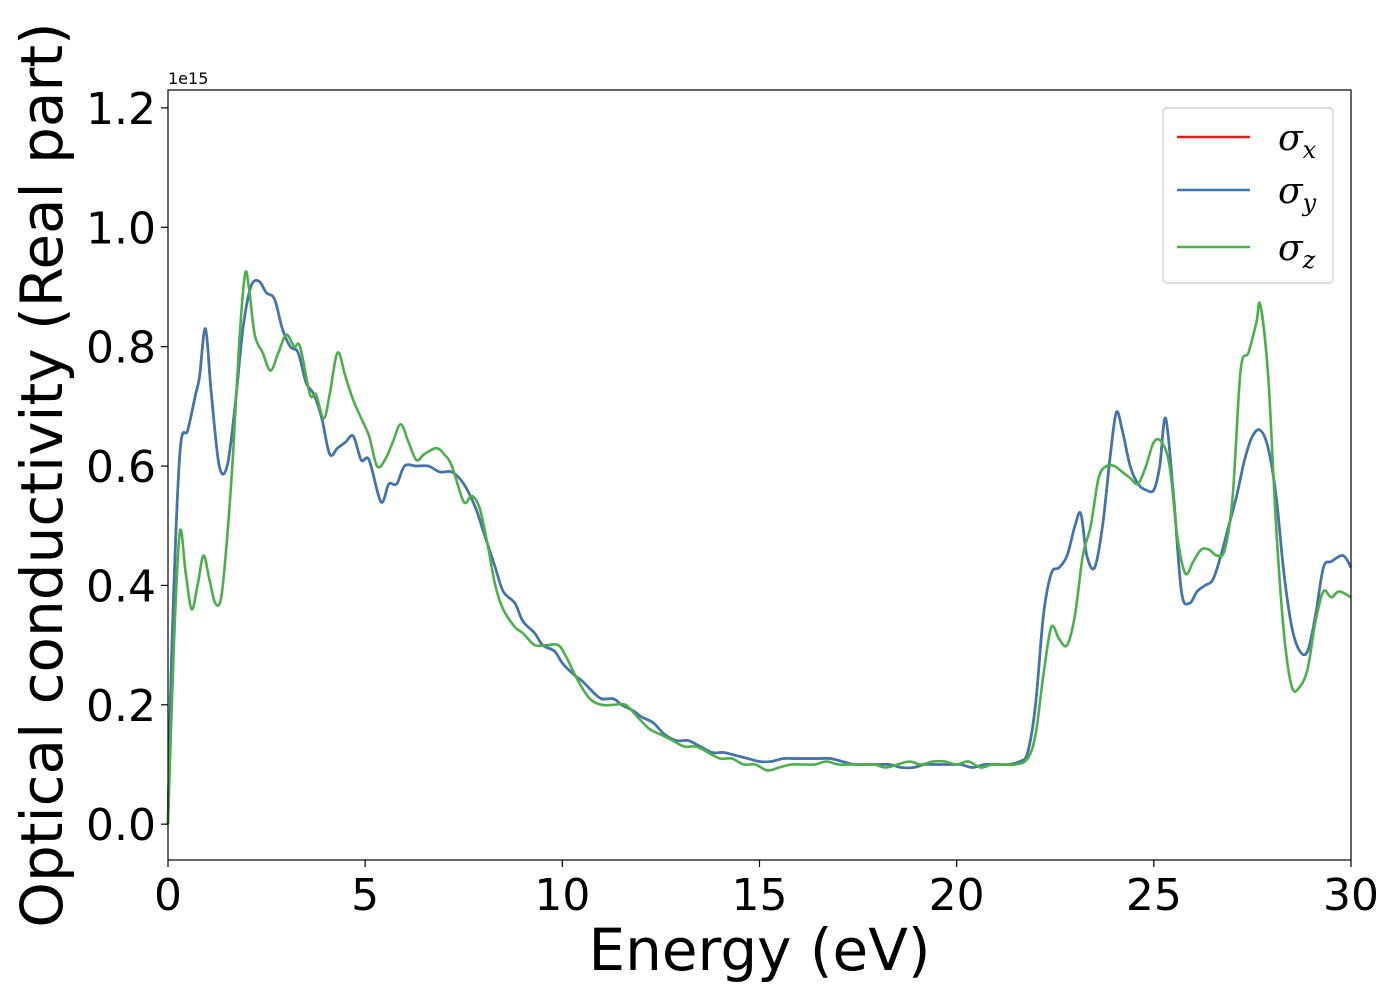 The width and height of the screenshot is (1400, 1000). What do you see at coordinates (1309, 203) in the screenshot?
I see `legend-subscript: y` at bounding box center [1309, 203].